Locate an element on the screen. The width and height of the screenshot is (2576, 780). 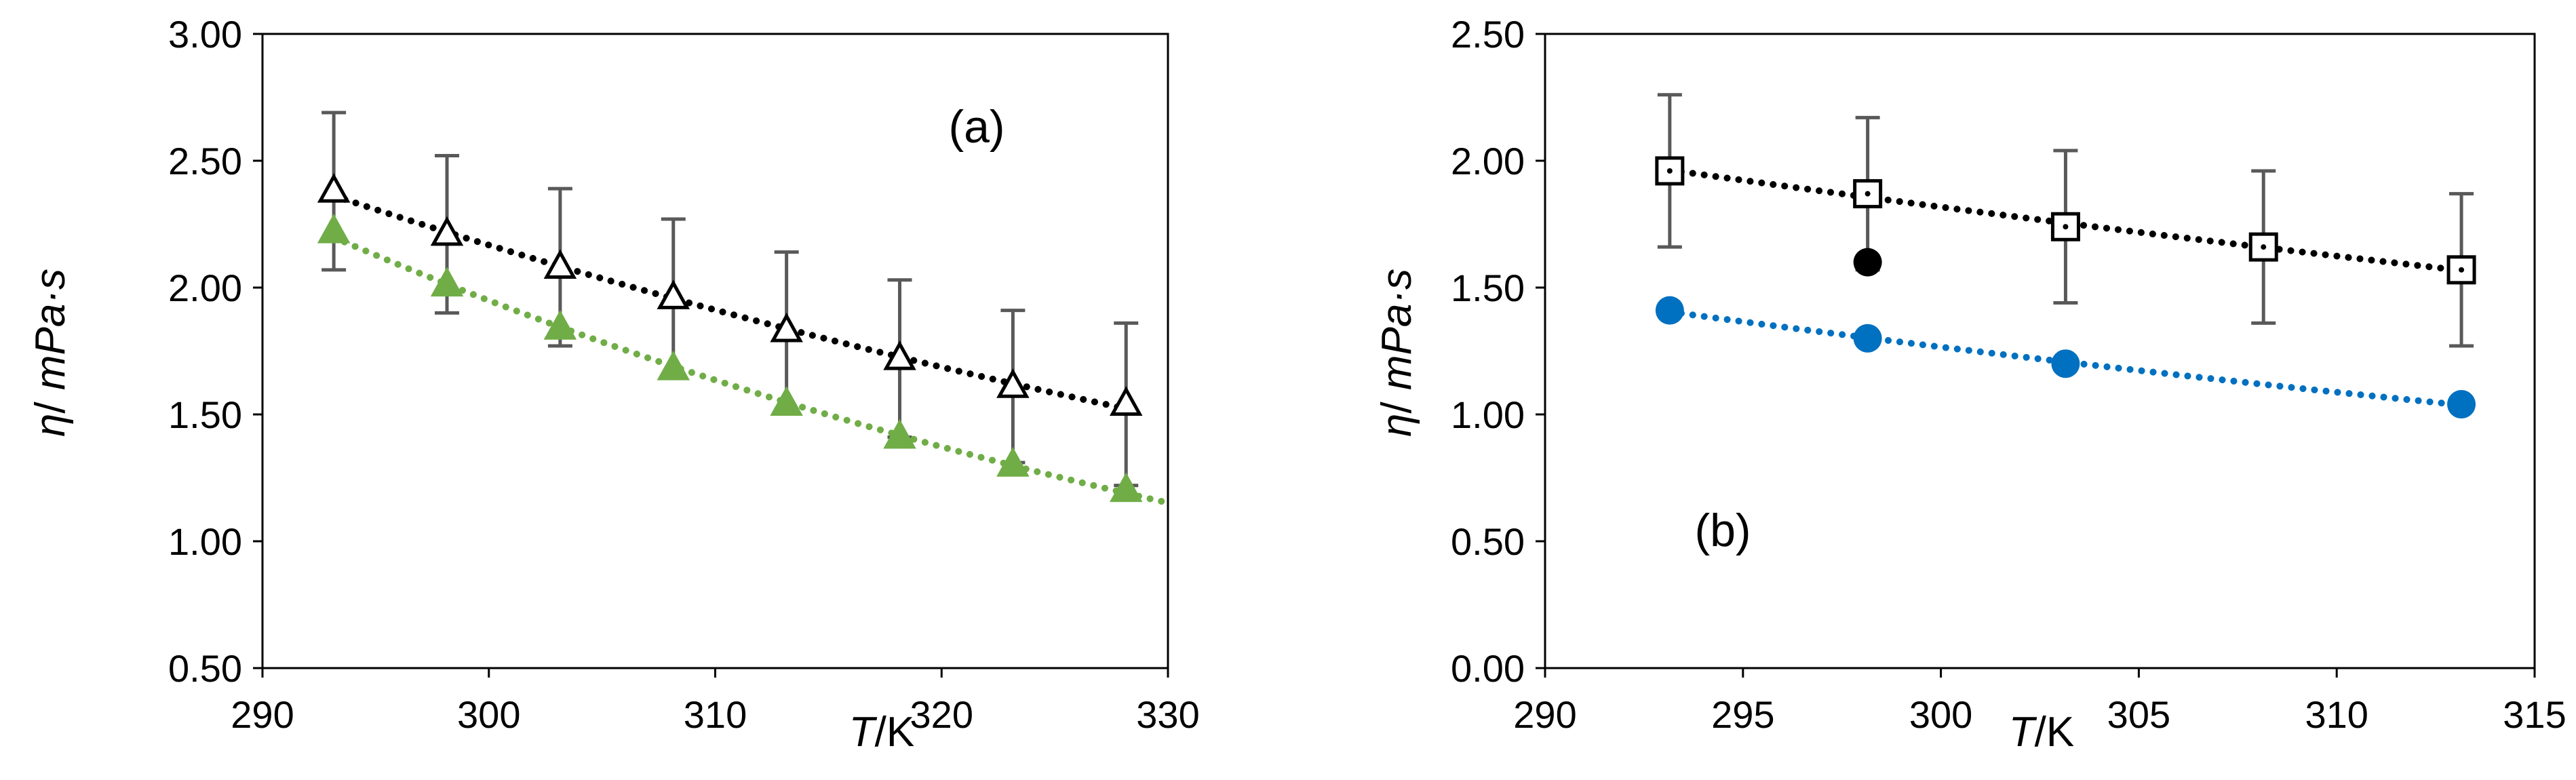
y-tick-label: 0.00 is located at coordinates (1488, 668).